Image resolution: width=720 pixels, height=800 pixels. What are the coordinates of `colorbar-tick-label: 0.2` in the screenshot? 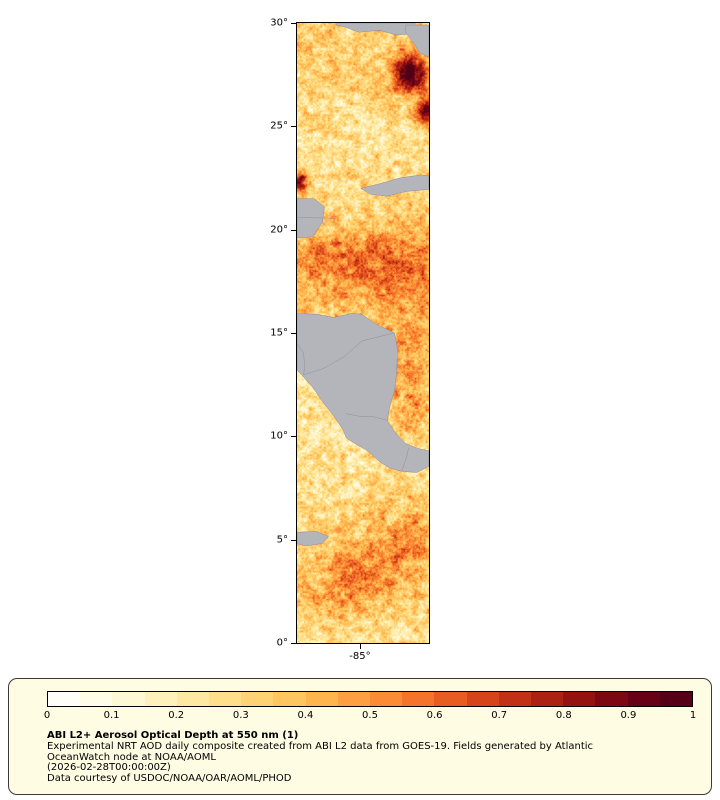 It's located at (176, 715).